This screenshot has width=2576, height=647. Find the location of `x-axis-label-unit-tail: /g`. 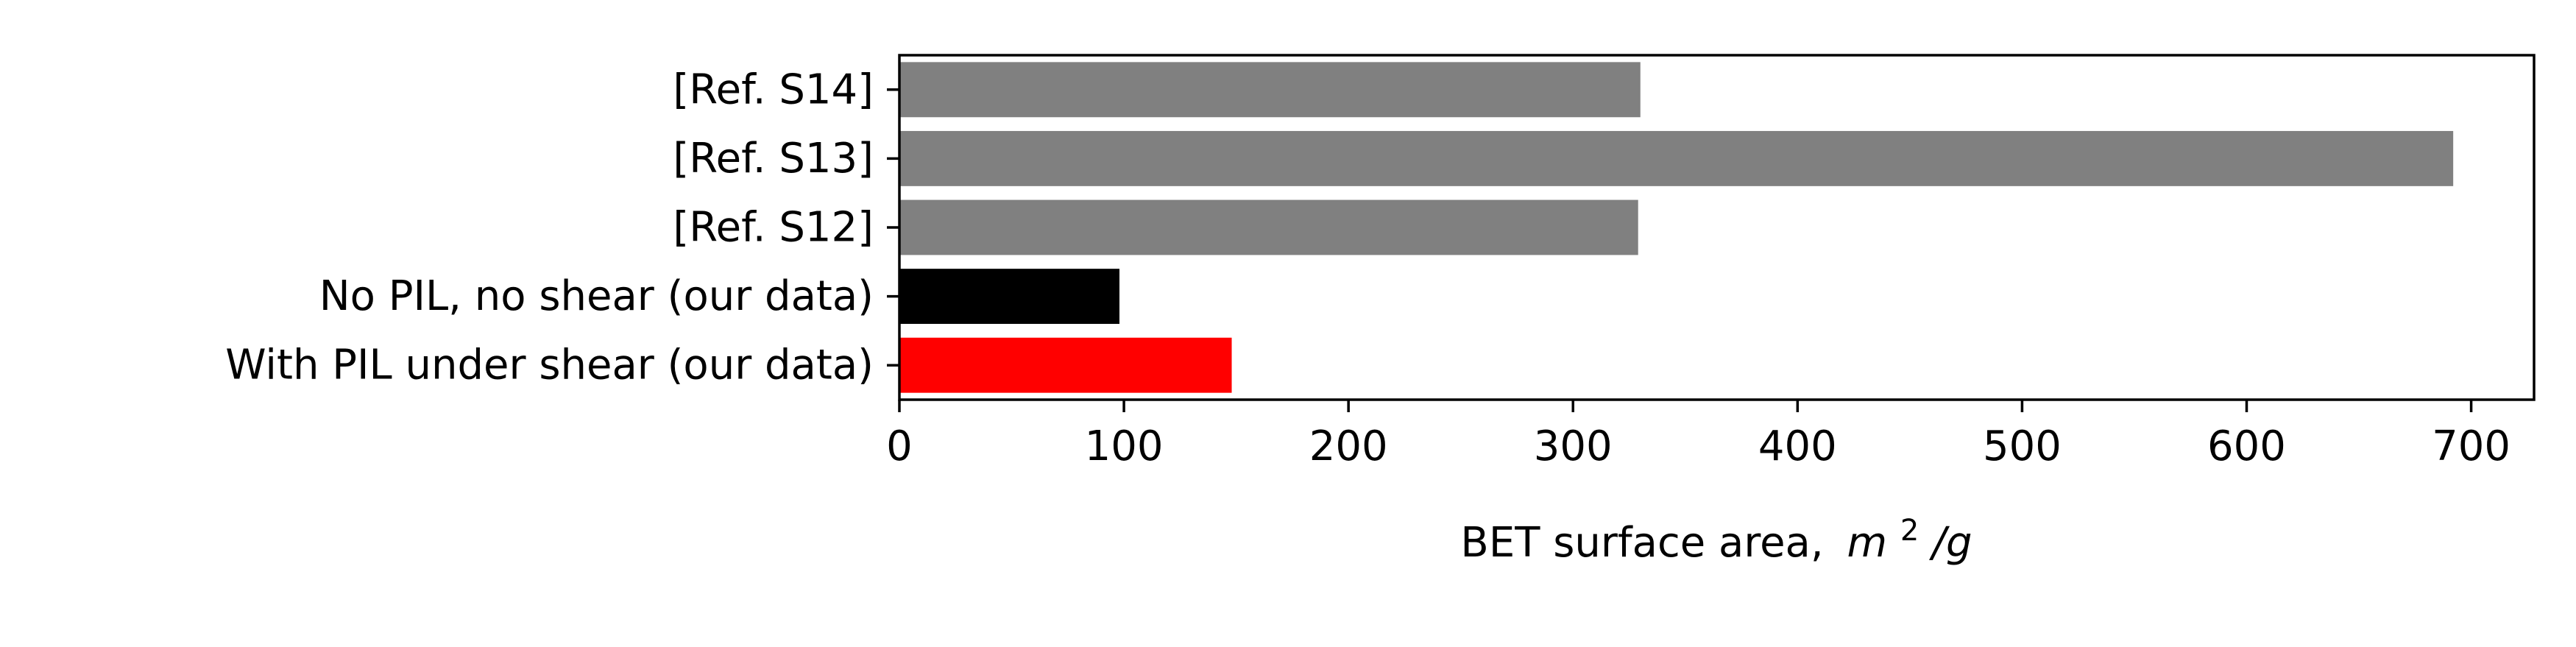

x-axis-label-unit-tail: /g is located at coordinates (1950, 543).